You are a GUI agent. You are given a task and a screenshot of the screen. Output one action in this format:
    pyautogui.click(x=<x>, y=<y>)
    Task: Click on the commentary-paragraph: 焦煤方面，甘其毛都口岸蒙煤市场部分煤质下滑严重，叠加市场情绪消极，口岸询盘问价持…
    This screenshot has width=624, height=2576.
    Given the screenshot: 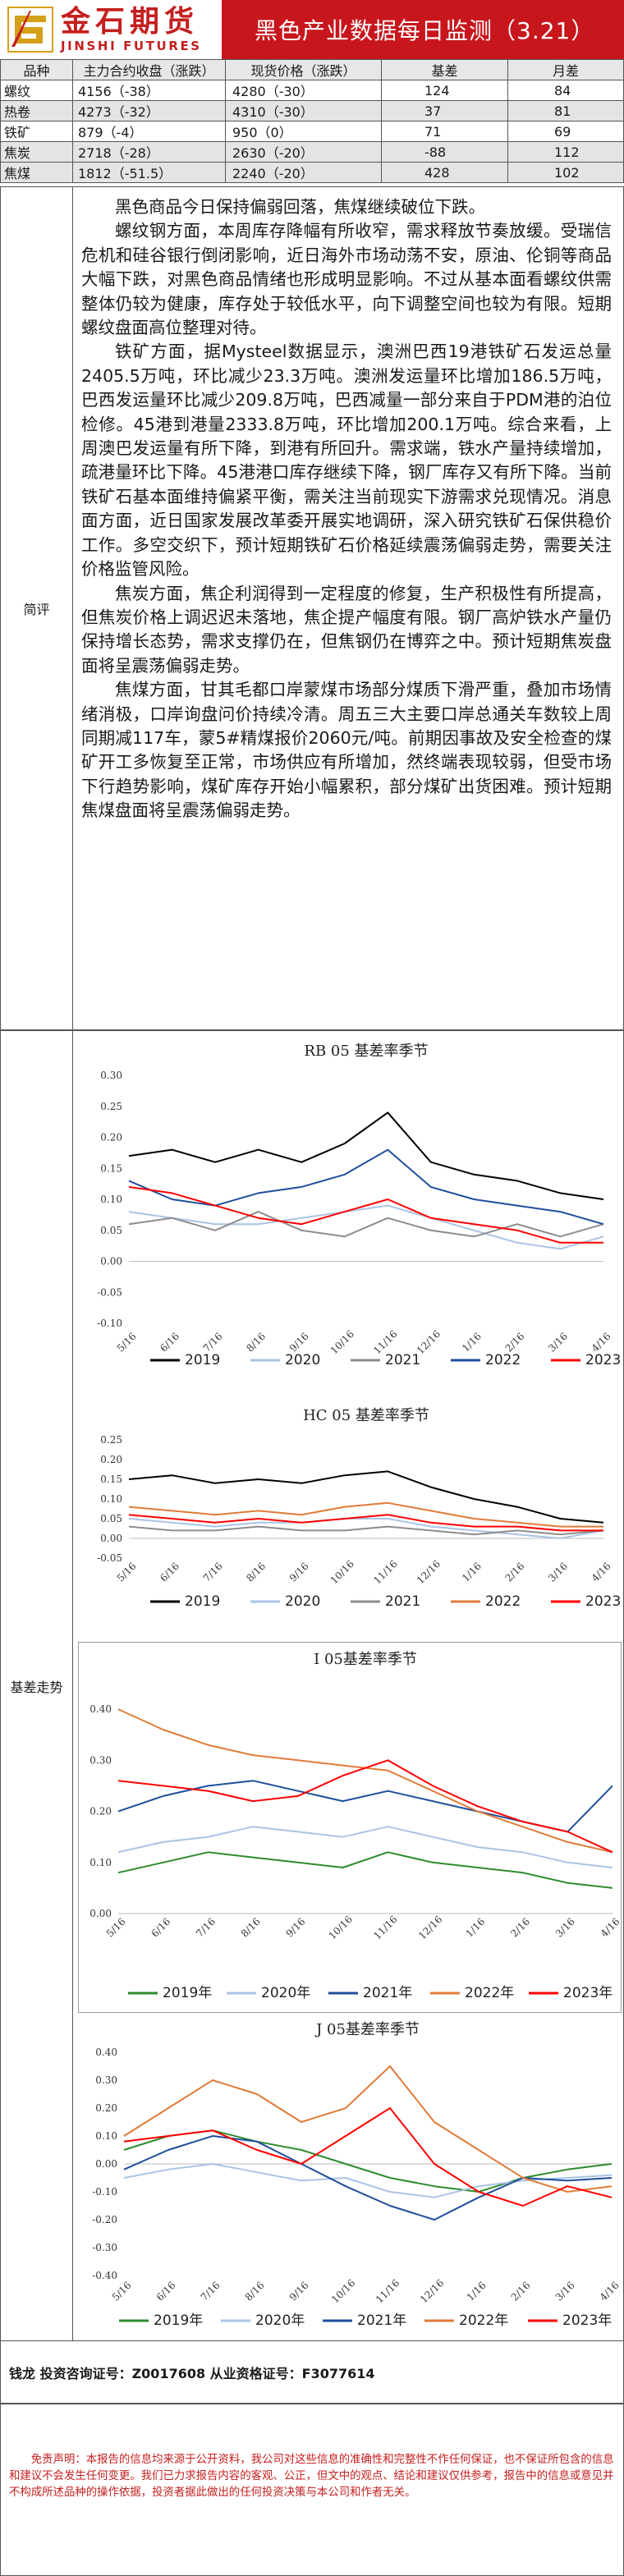 What is the action you would take?
    pyautogui.click(x=346, y=751)
    